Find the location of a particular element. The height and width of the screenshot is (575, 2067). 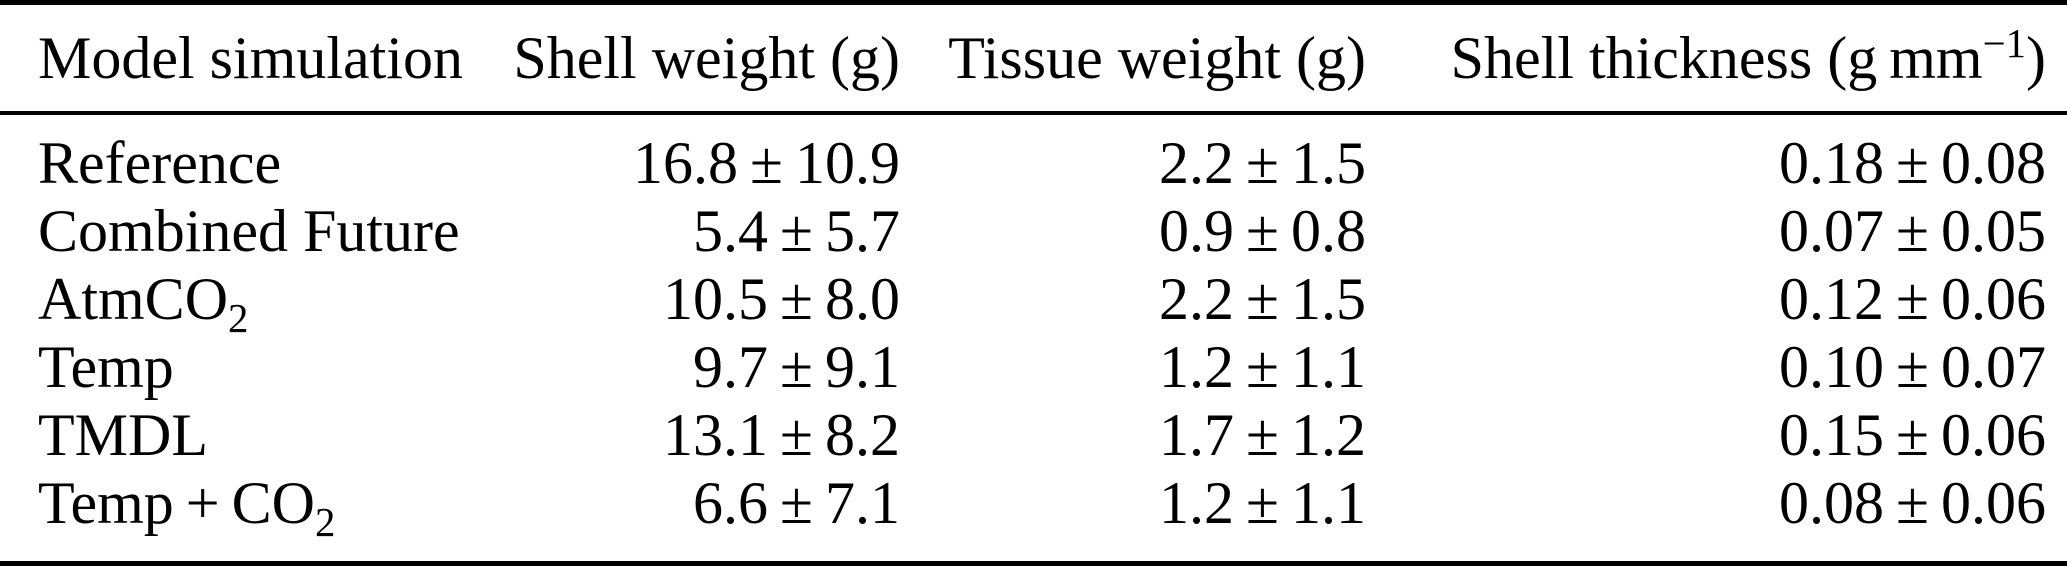

table-row: Temp 9.7 ± 9.1 1.2 ± 1.1 0.10 ± 0.07 is located at coordinates (1033, 367).